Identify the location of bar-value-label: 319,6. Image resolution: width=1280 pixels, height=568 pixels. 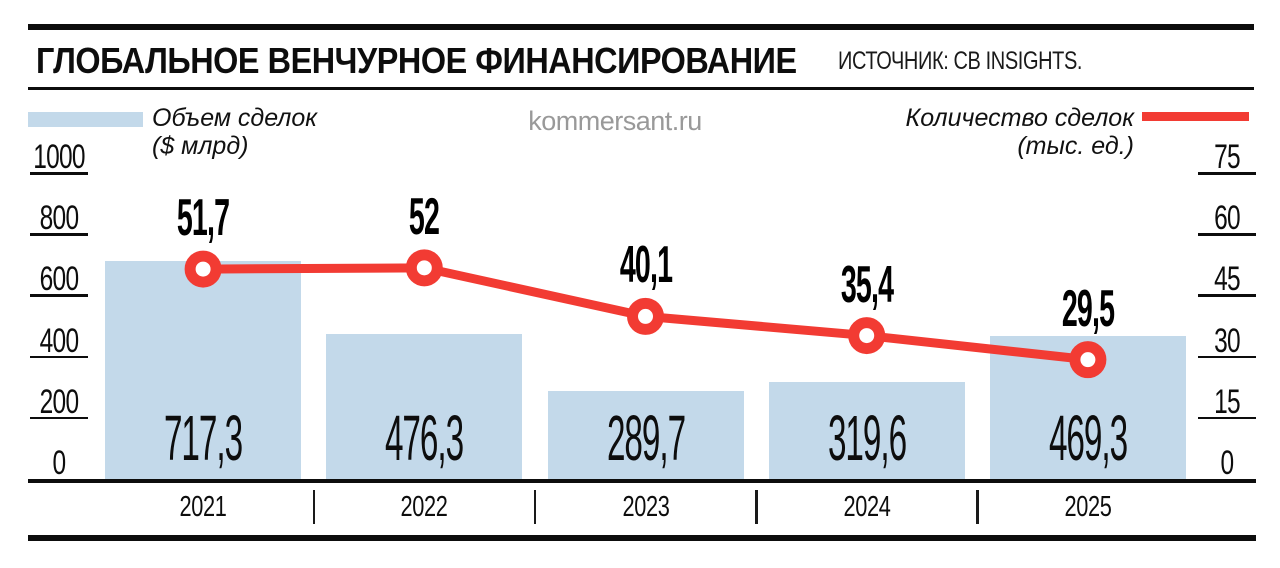
(867, 438).